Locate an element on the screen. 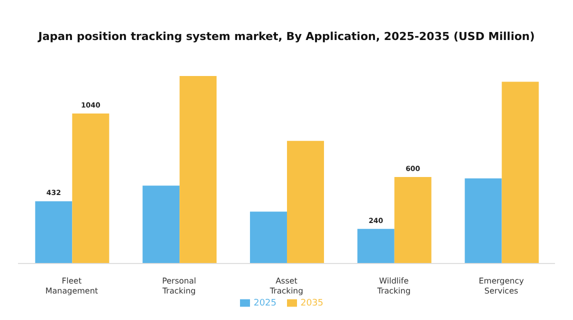  x-tick-label: Personal Tracking is located at coordinates (178, 286).